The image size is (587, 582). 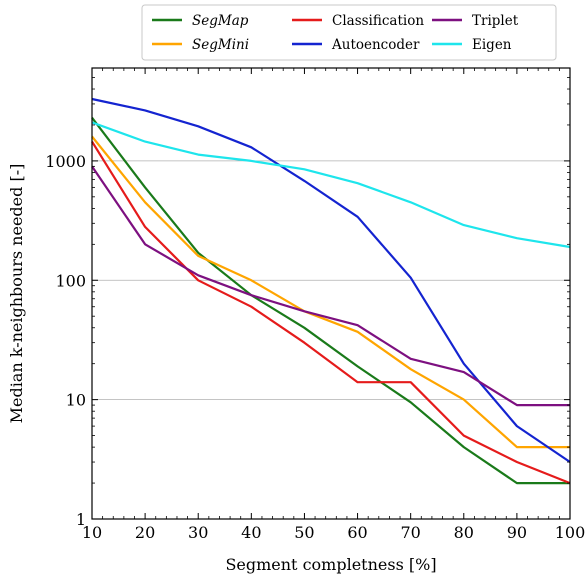 What do you see at coordinates (492, 45) in the screenshot?
I see `legend-label-eigen: Eigen` at bounding box center [492, 45].